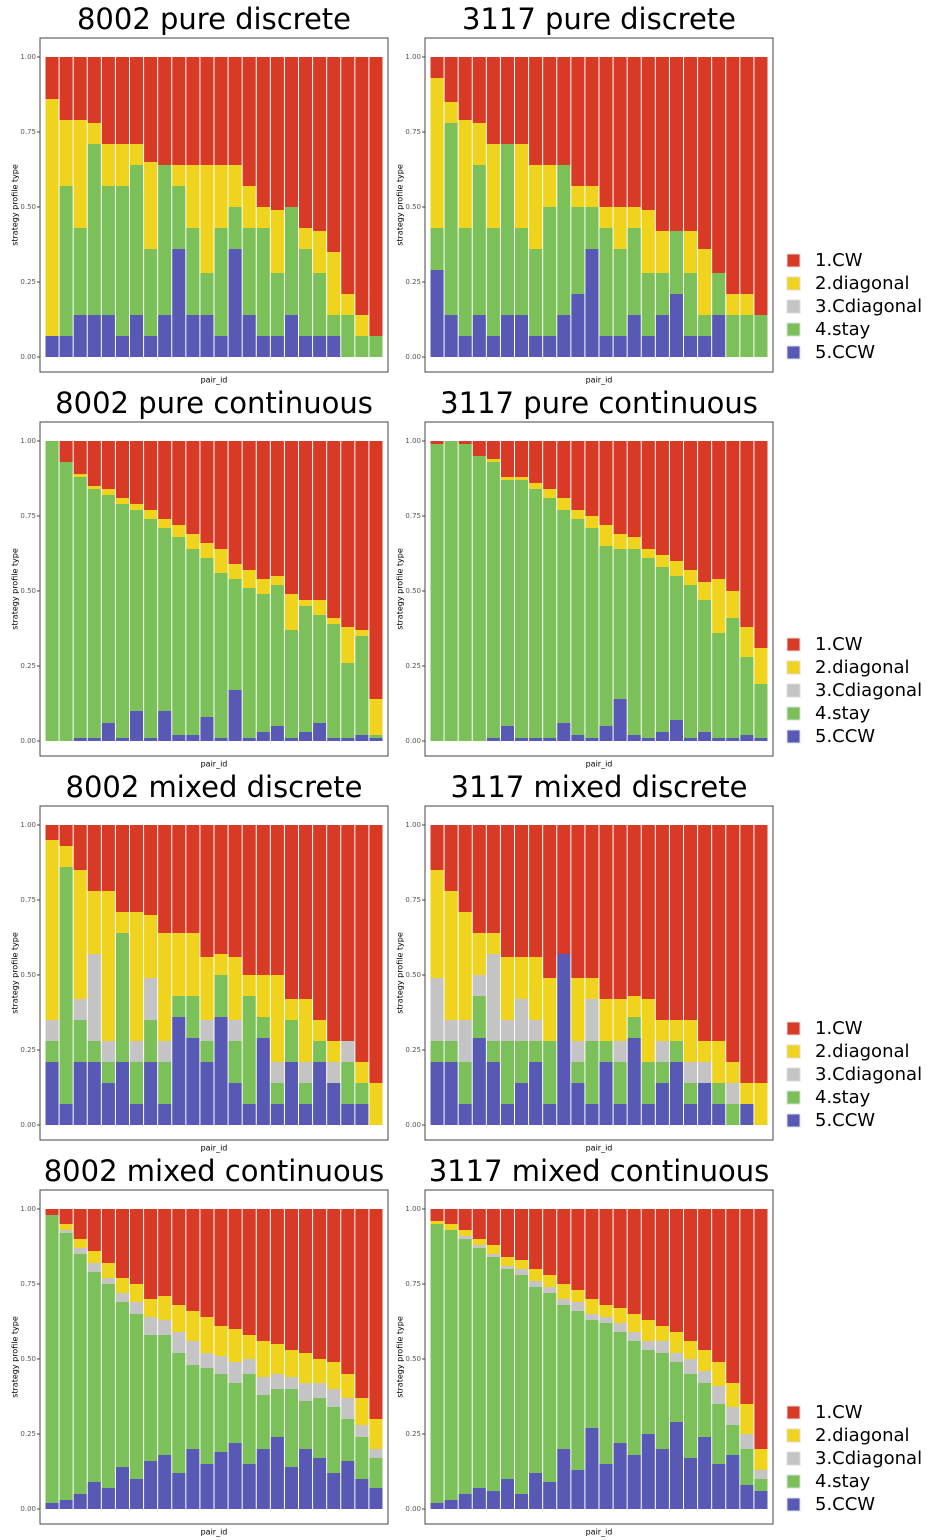 The width and height of the screenshot is (930, 1540). What do you see at coordinates (214, 1171) in the screenshot?
I see `chart-title: 8002 mixed continuous` at bounding box center [214, 1171].